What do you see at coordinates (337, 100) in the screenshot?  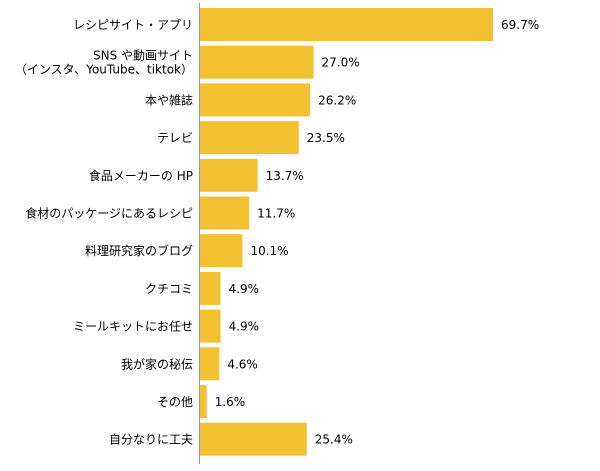 I see `value-label-3: 26.2%` at bounding box center [337, 100].